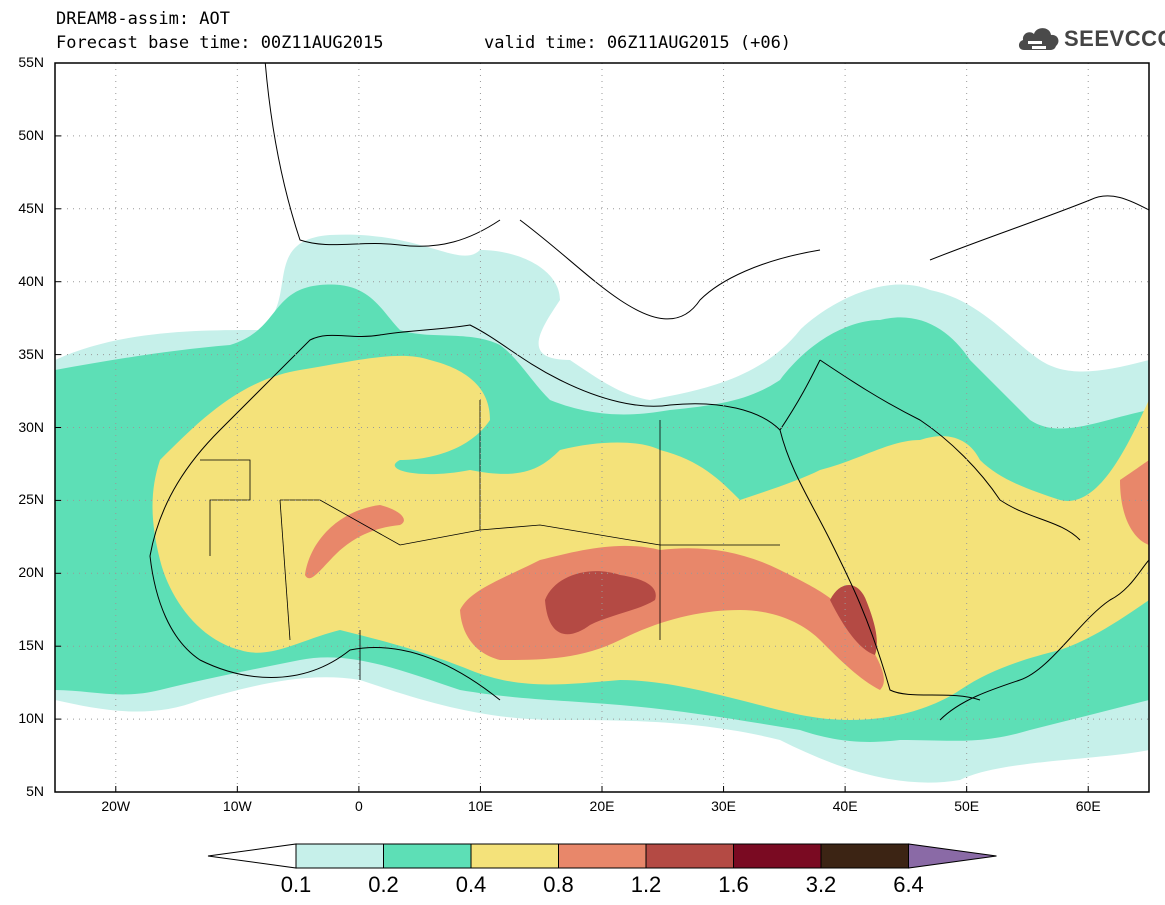  Describe the element at coordinates (967, 806) in the screenshot. I see `lon-label: 50E` at that location.